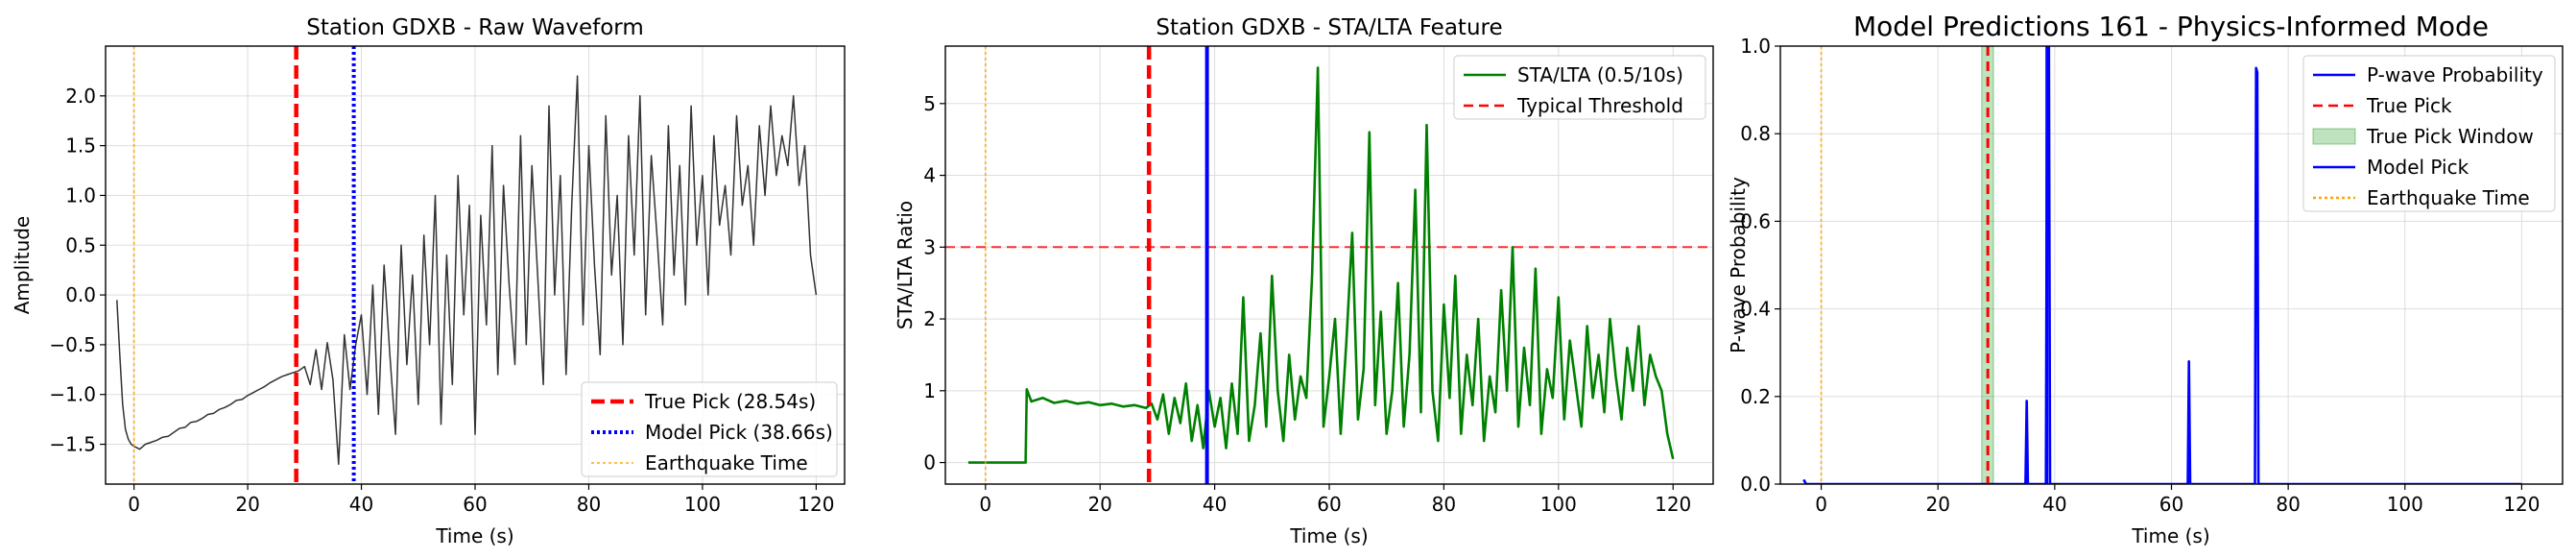 The height and width of the screenshot is (559, 2576). Describe the element at coordinates (2409, 105) in the screenshot. I see `legend-label: True Pick` at that location.